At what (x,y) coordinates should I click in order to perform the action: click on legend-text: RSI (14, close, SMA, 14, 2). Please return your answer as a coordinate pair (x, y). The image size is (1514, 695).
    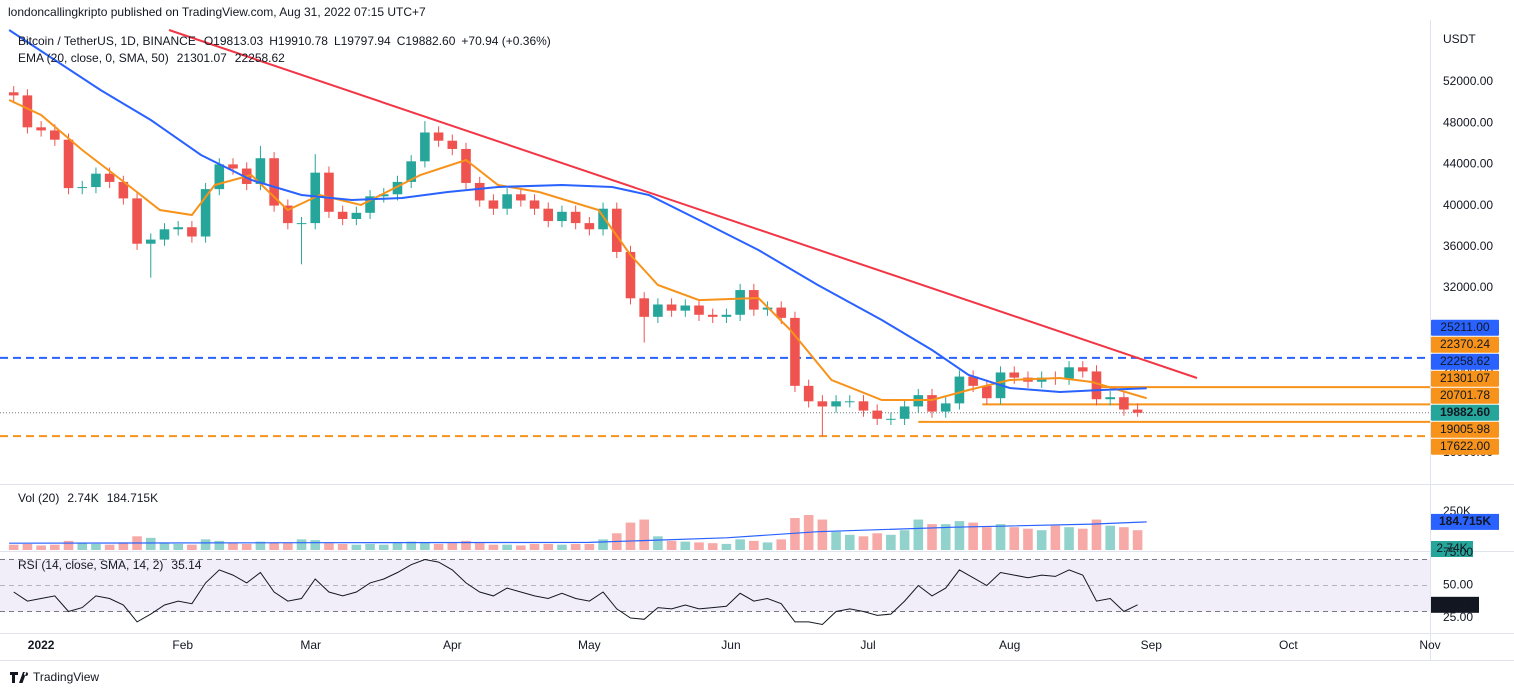
    Looking at the image, I should click on (90, 565).